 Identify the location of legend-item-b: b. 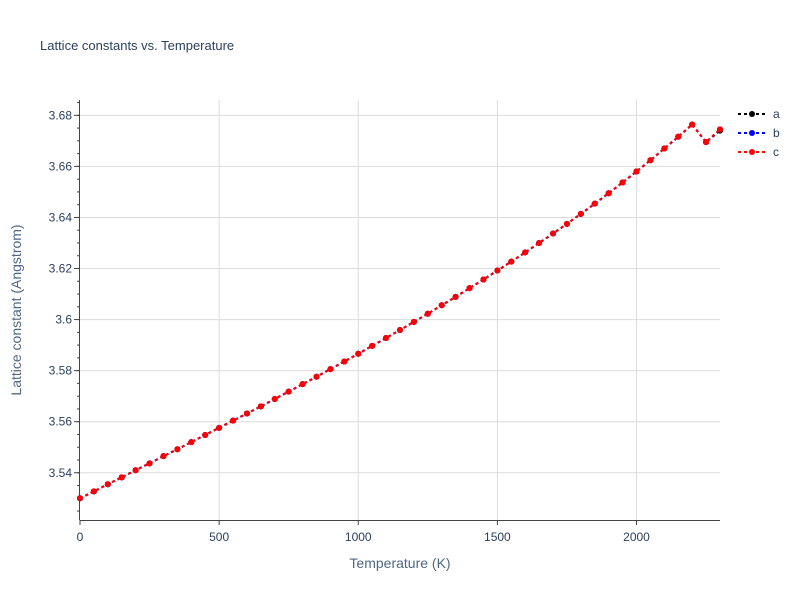
(759, 133).